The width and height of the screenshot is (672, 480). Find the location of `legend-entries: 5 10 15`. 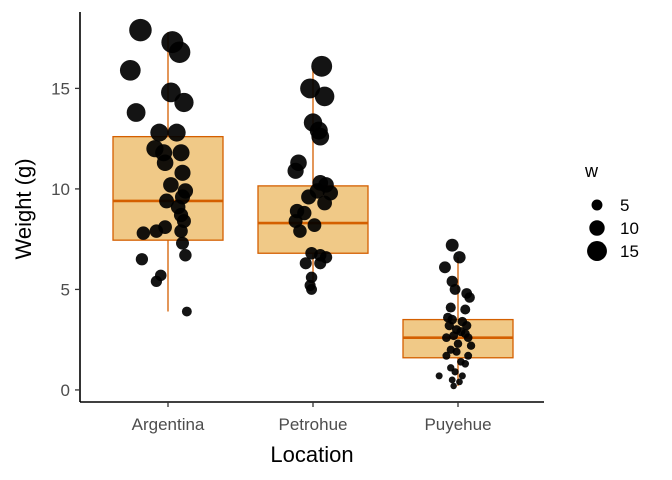

legend-entries: 5 10 15 is located at coordinates (613, 228).